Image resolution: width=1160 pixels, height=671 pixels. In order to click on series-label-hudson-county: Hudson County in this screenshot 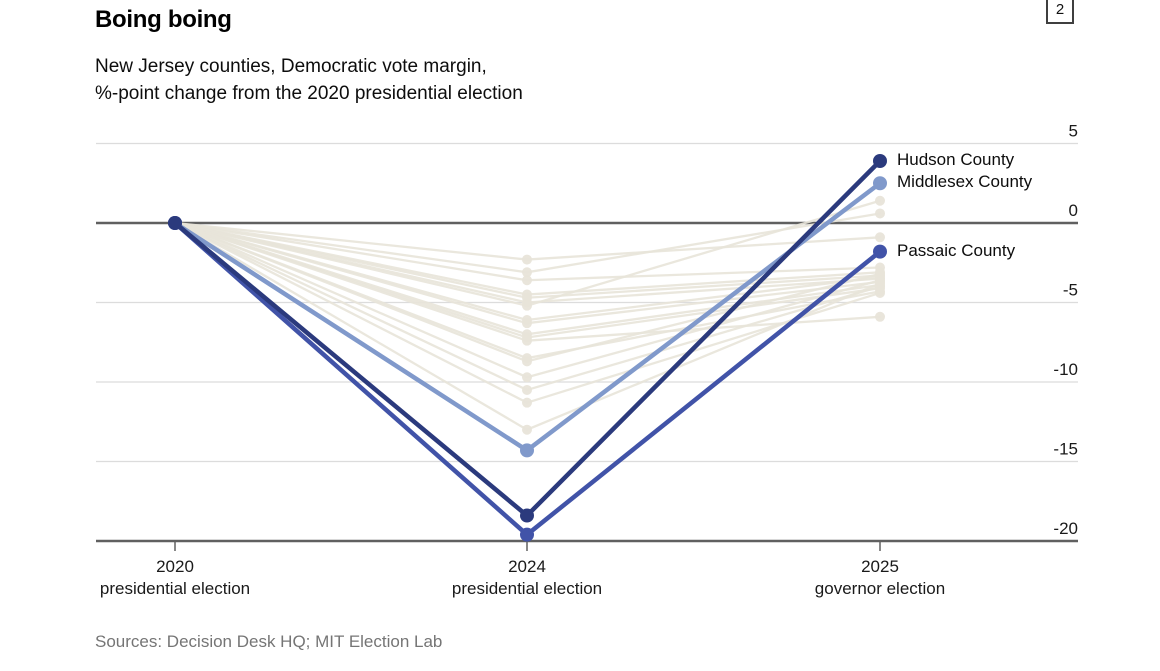, I will do `click(956, 159)`.